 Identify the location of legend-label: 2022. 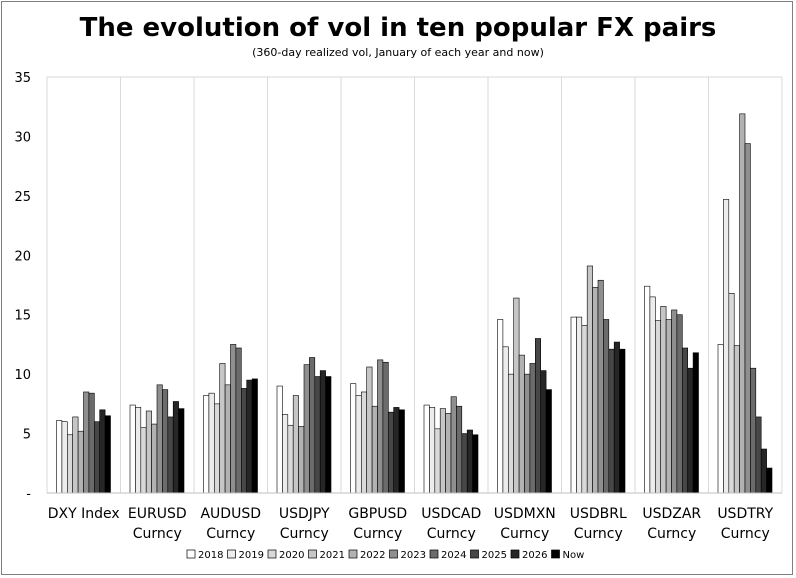
(372, 555).